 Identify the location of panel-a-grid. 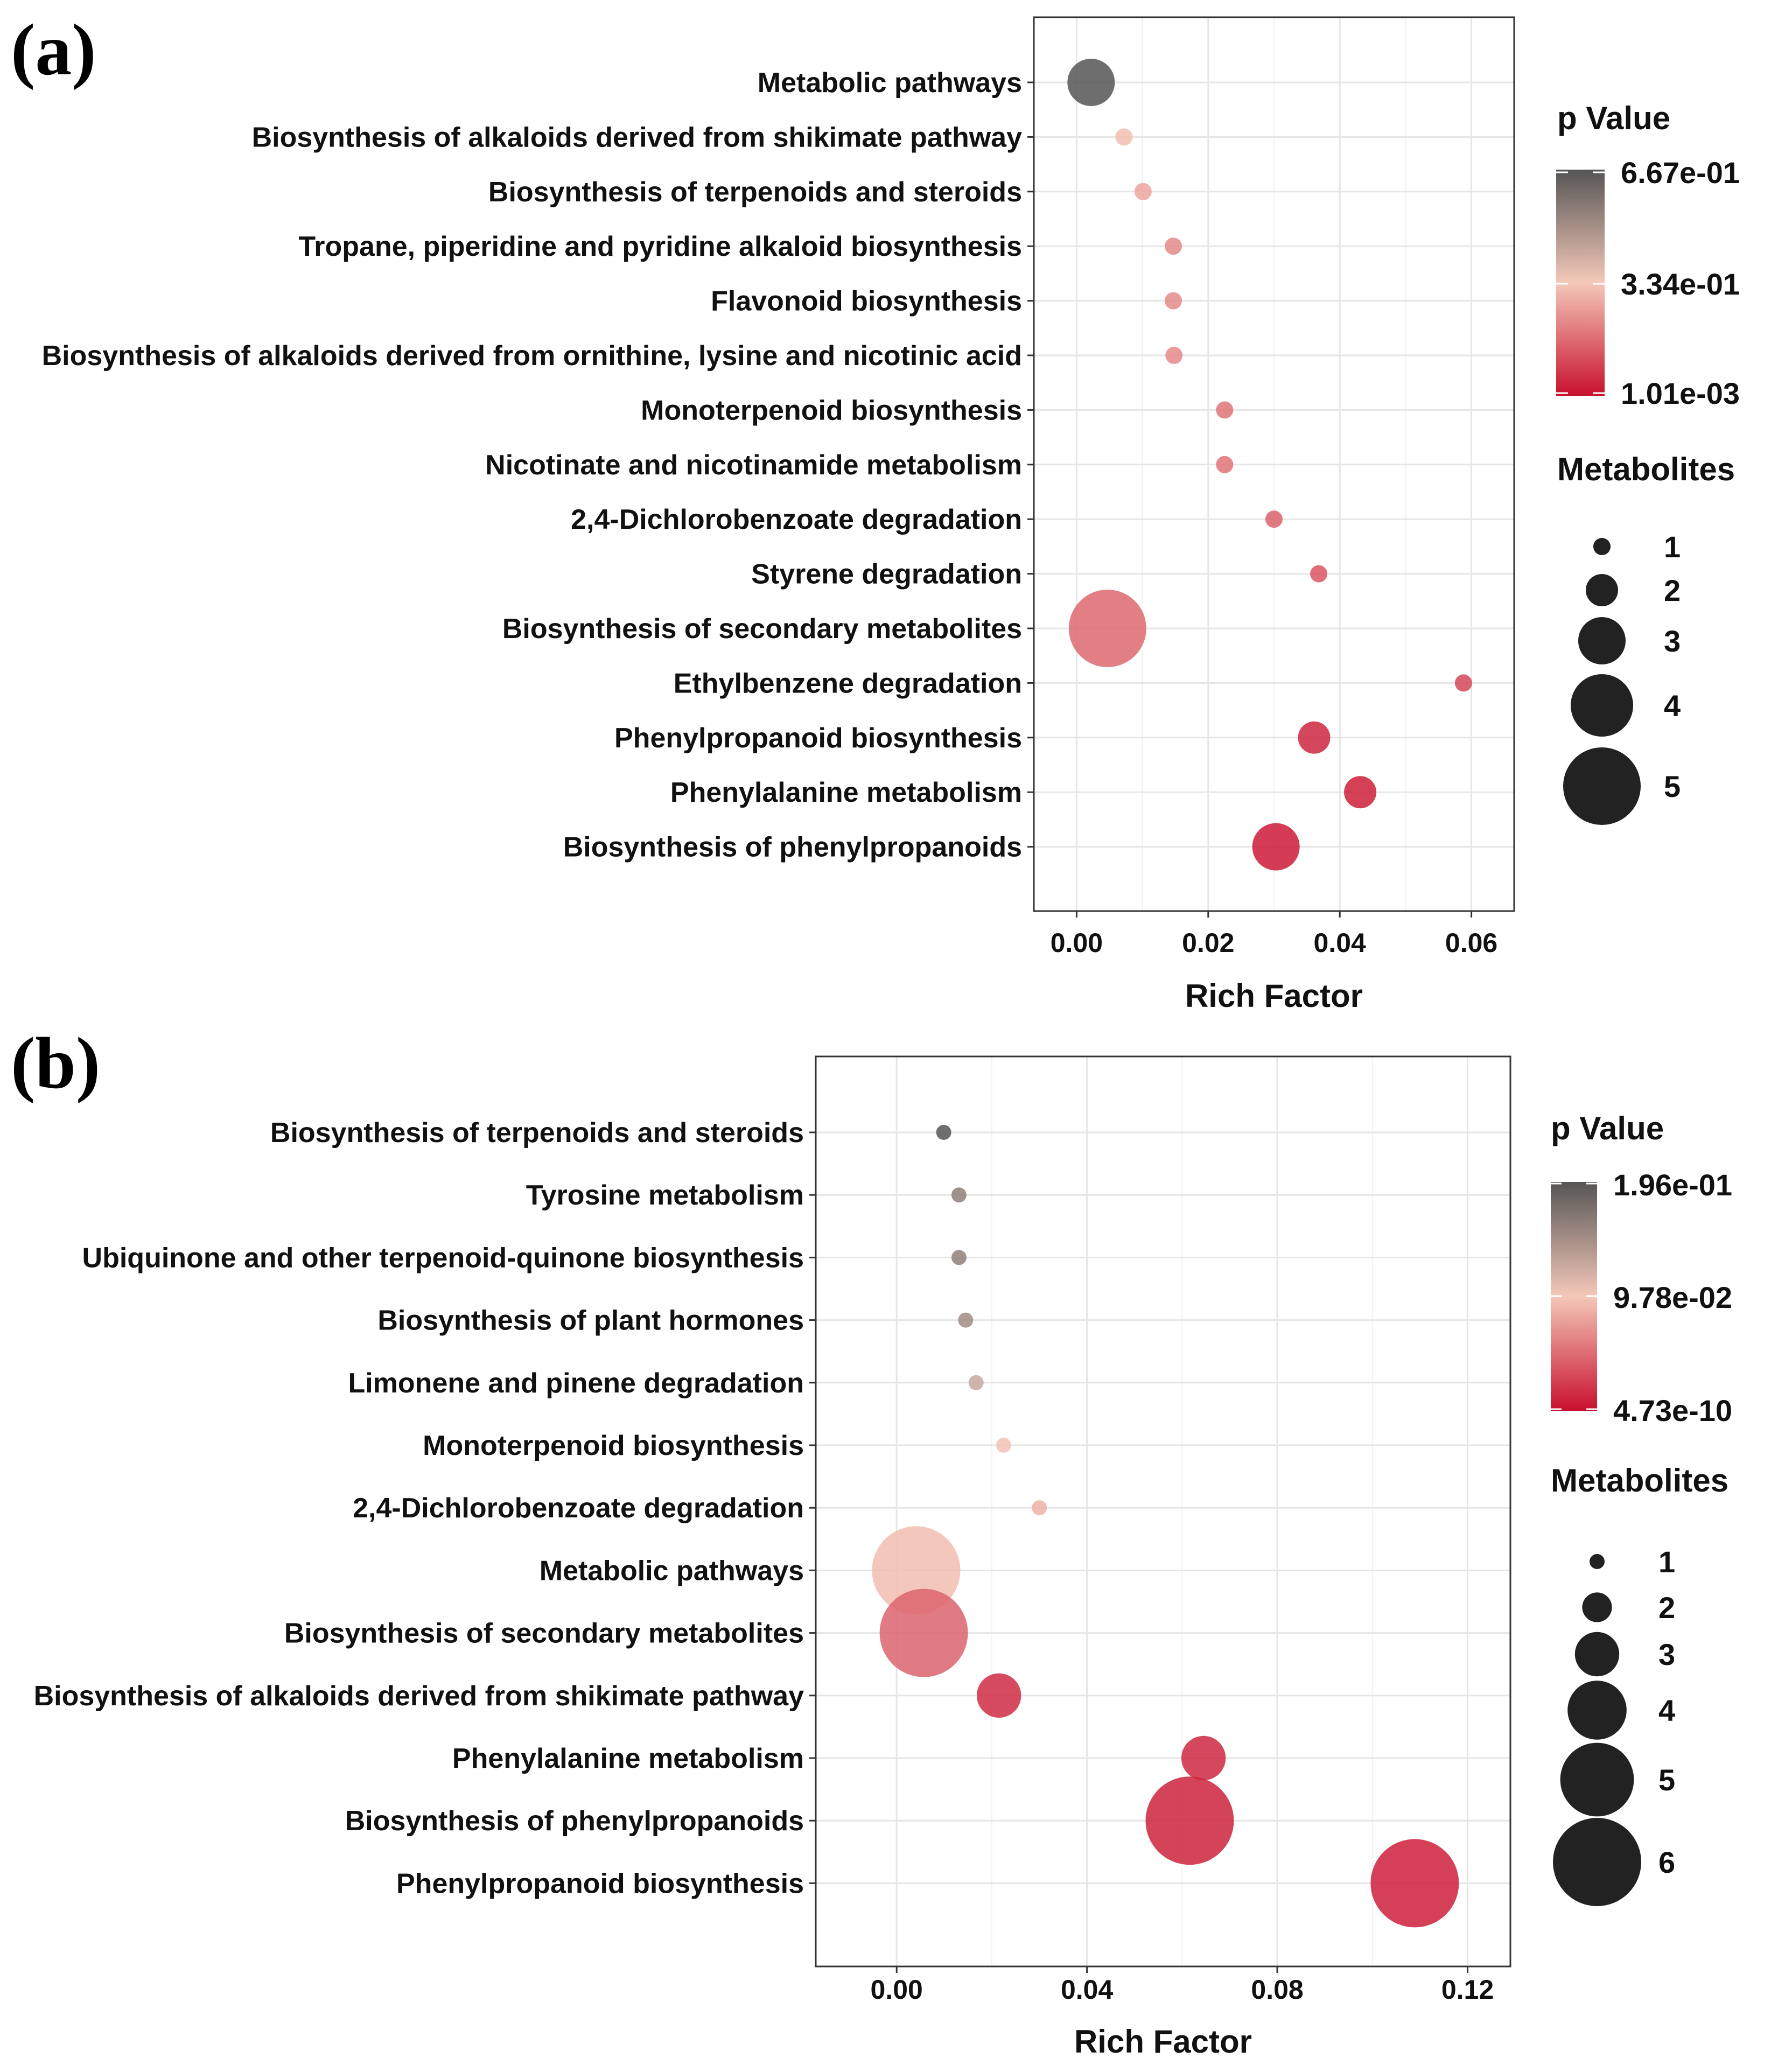
(1274, 464).